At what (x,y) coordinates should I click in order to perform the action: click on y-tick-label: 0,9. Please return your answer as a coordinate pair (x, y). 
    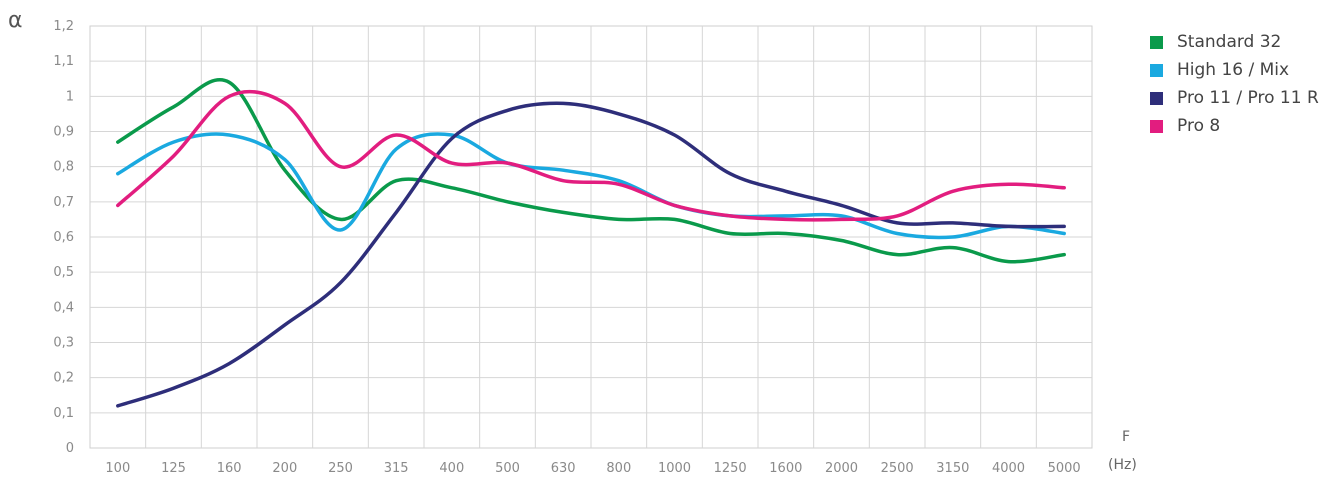
    Looking at the image, I should click on (63, 132).